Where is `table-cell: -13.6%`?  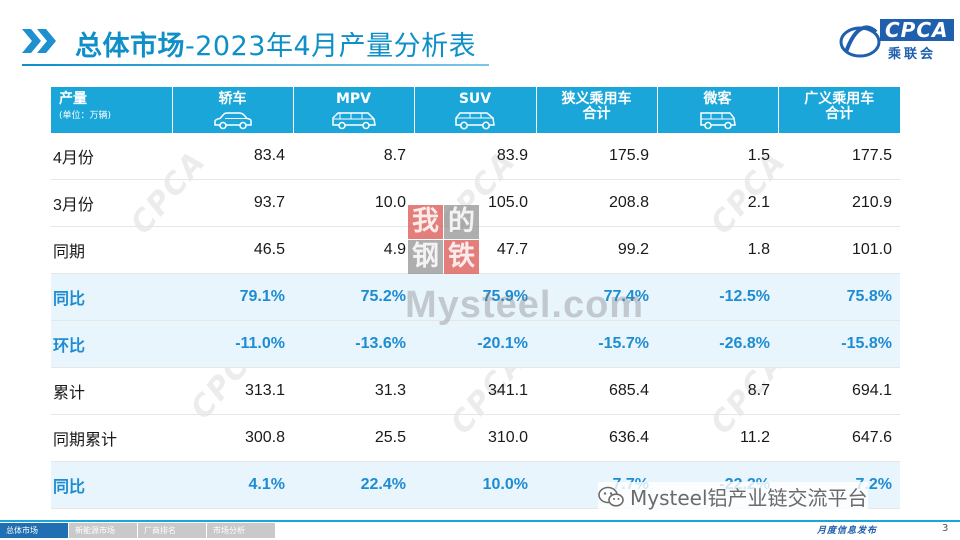 table-cell: -13.6% is located at coordinates (353, 344).